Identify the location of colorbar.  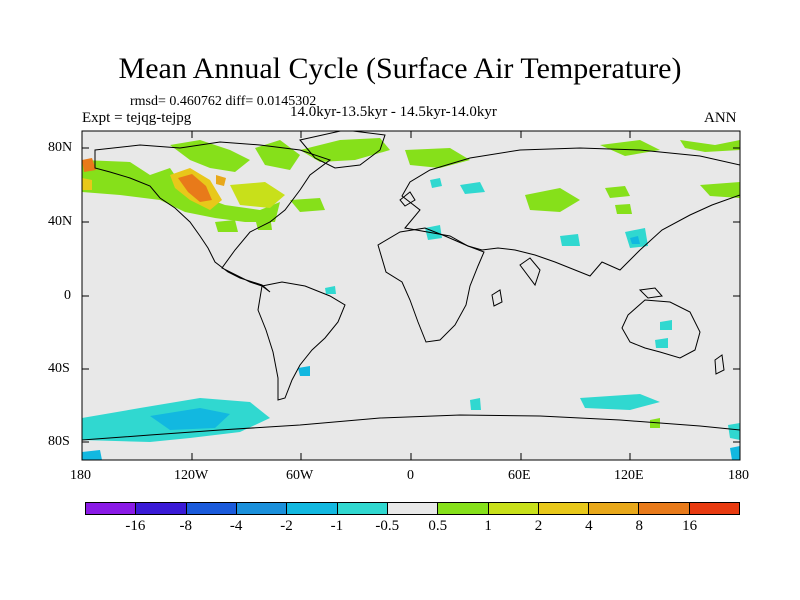
(412, 508).